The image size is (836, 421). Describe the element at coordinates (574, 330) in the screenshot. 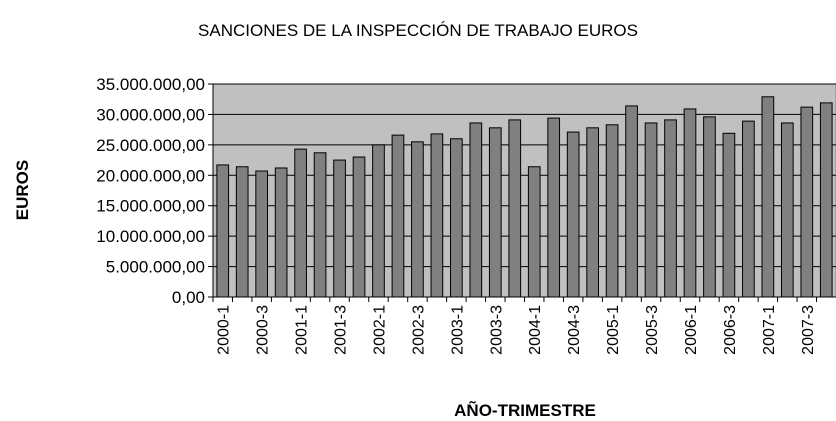

I see `x-tick-label: 2004-3` at that location.